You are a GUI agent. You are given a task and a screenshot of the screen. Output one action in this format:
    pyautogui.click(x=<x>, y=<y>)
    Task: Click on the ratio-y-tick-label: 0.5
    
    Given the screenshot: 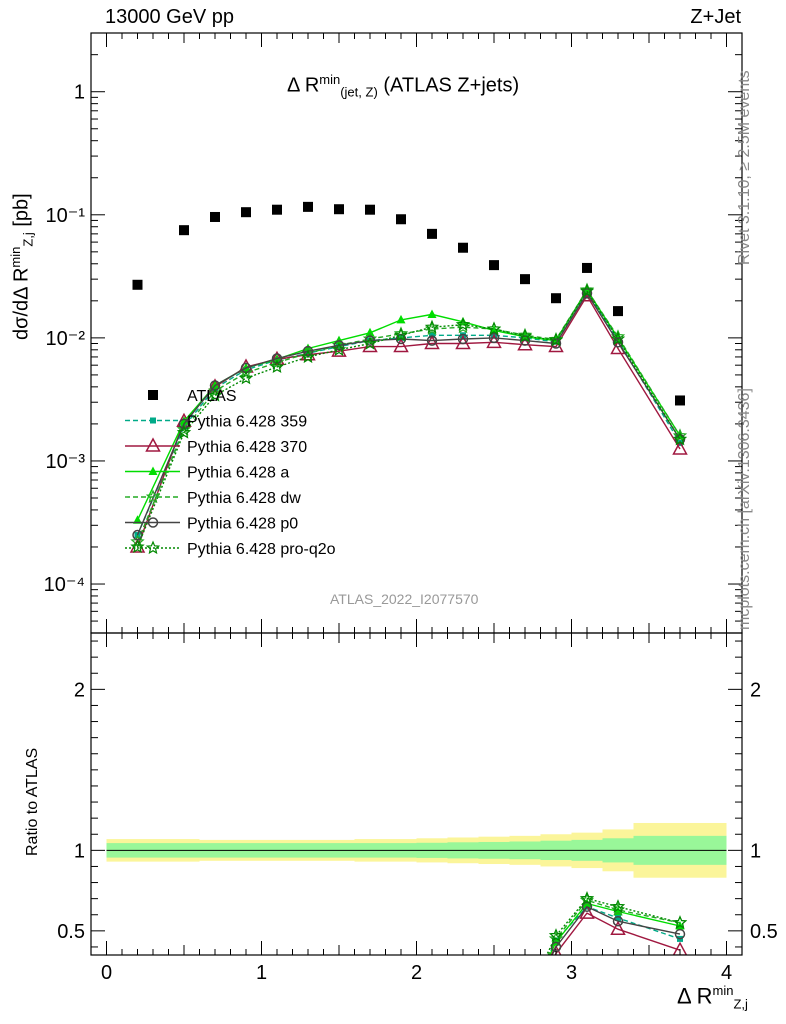 What is the action you would take?
    pyautogui.click(x=71, y=932)
    